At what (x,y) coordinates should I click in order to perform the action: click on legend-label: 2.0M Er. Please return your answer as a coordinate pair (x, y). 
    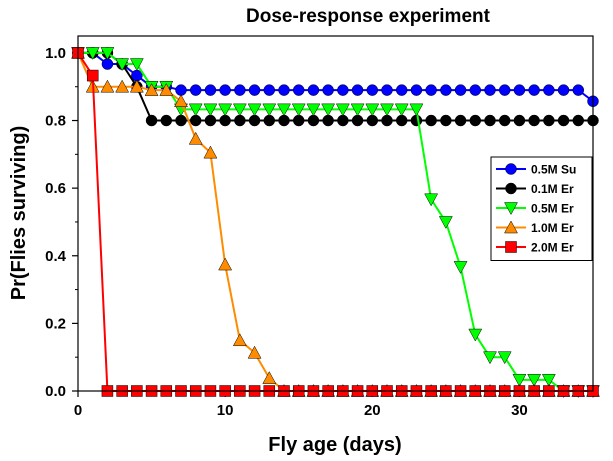
    Looking at the image, I should click on (552, 248).